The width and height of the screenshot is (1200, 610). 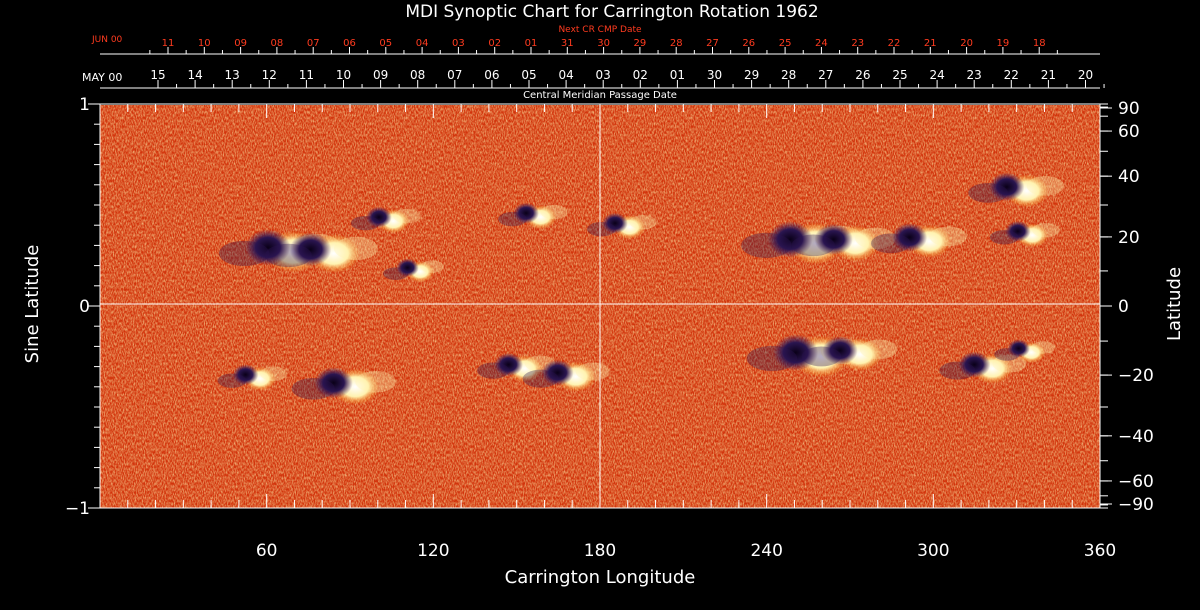 I want to click on next-cr-date-label: 09, so click(x=240, y=43).